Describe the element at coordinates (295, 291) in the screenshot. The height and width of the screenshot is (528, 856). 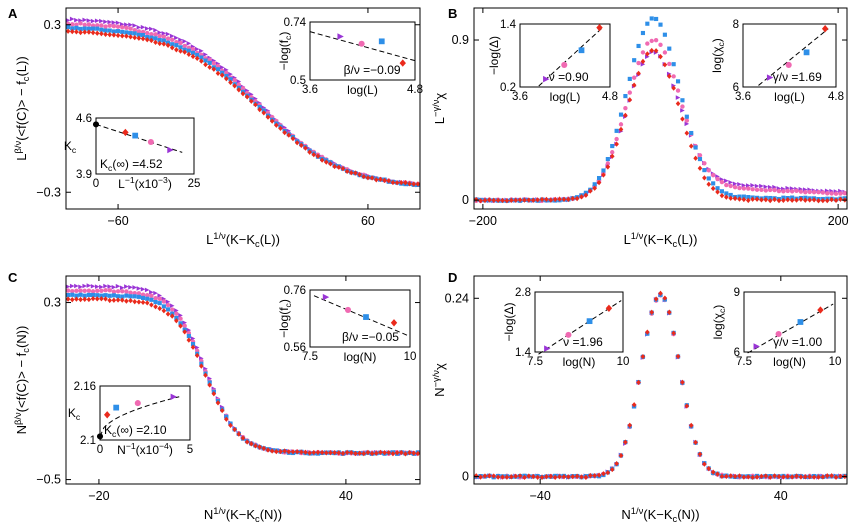
I see `inset-y-tick-label: 0.76` at that location.